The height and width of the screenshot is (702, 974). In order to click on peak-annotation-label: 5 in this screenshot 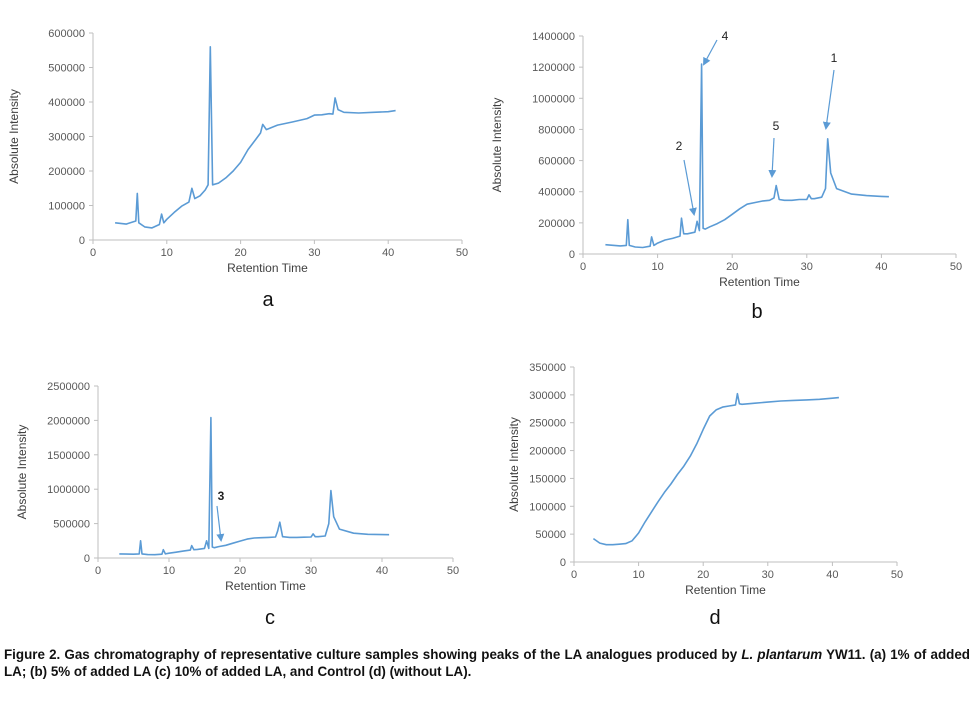, I will do `click(776, 126)`.